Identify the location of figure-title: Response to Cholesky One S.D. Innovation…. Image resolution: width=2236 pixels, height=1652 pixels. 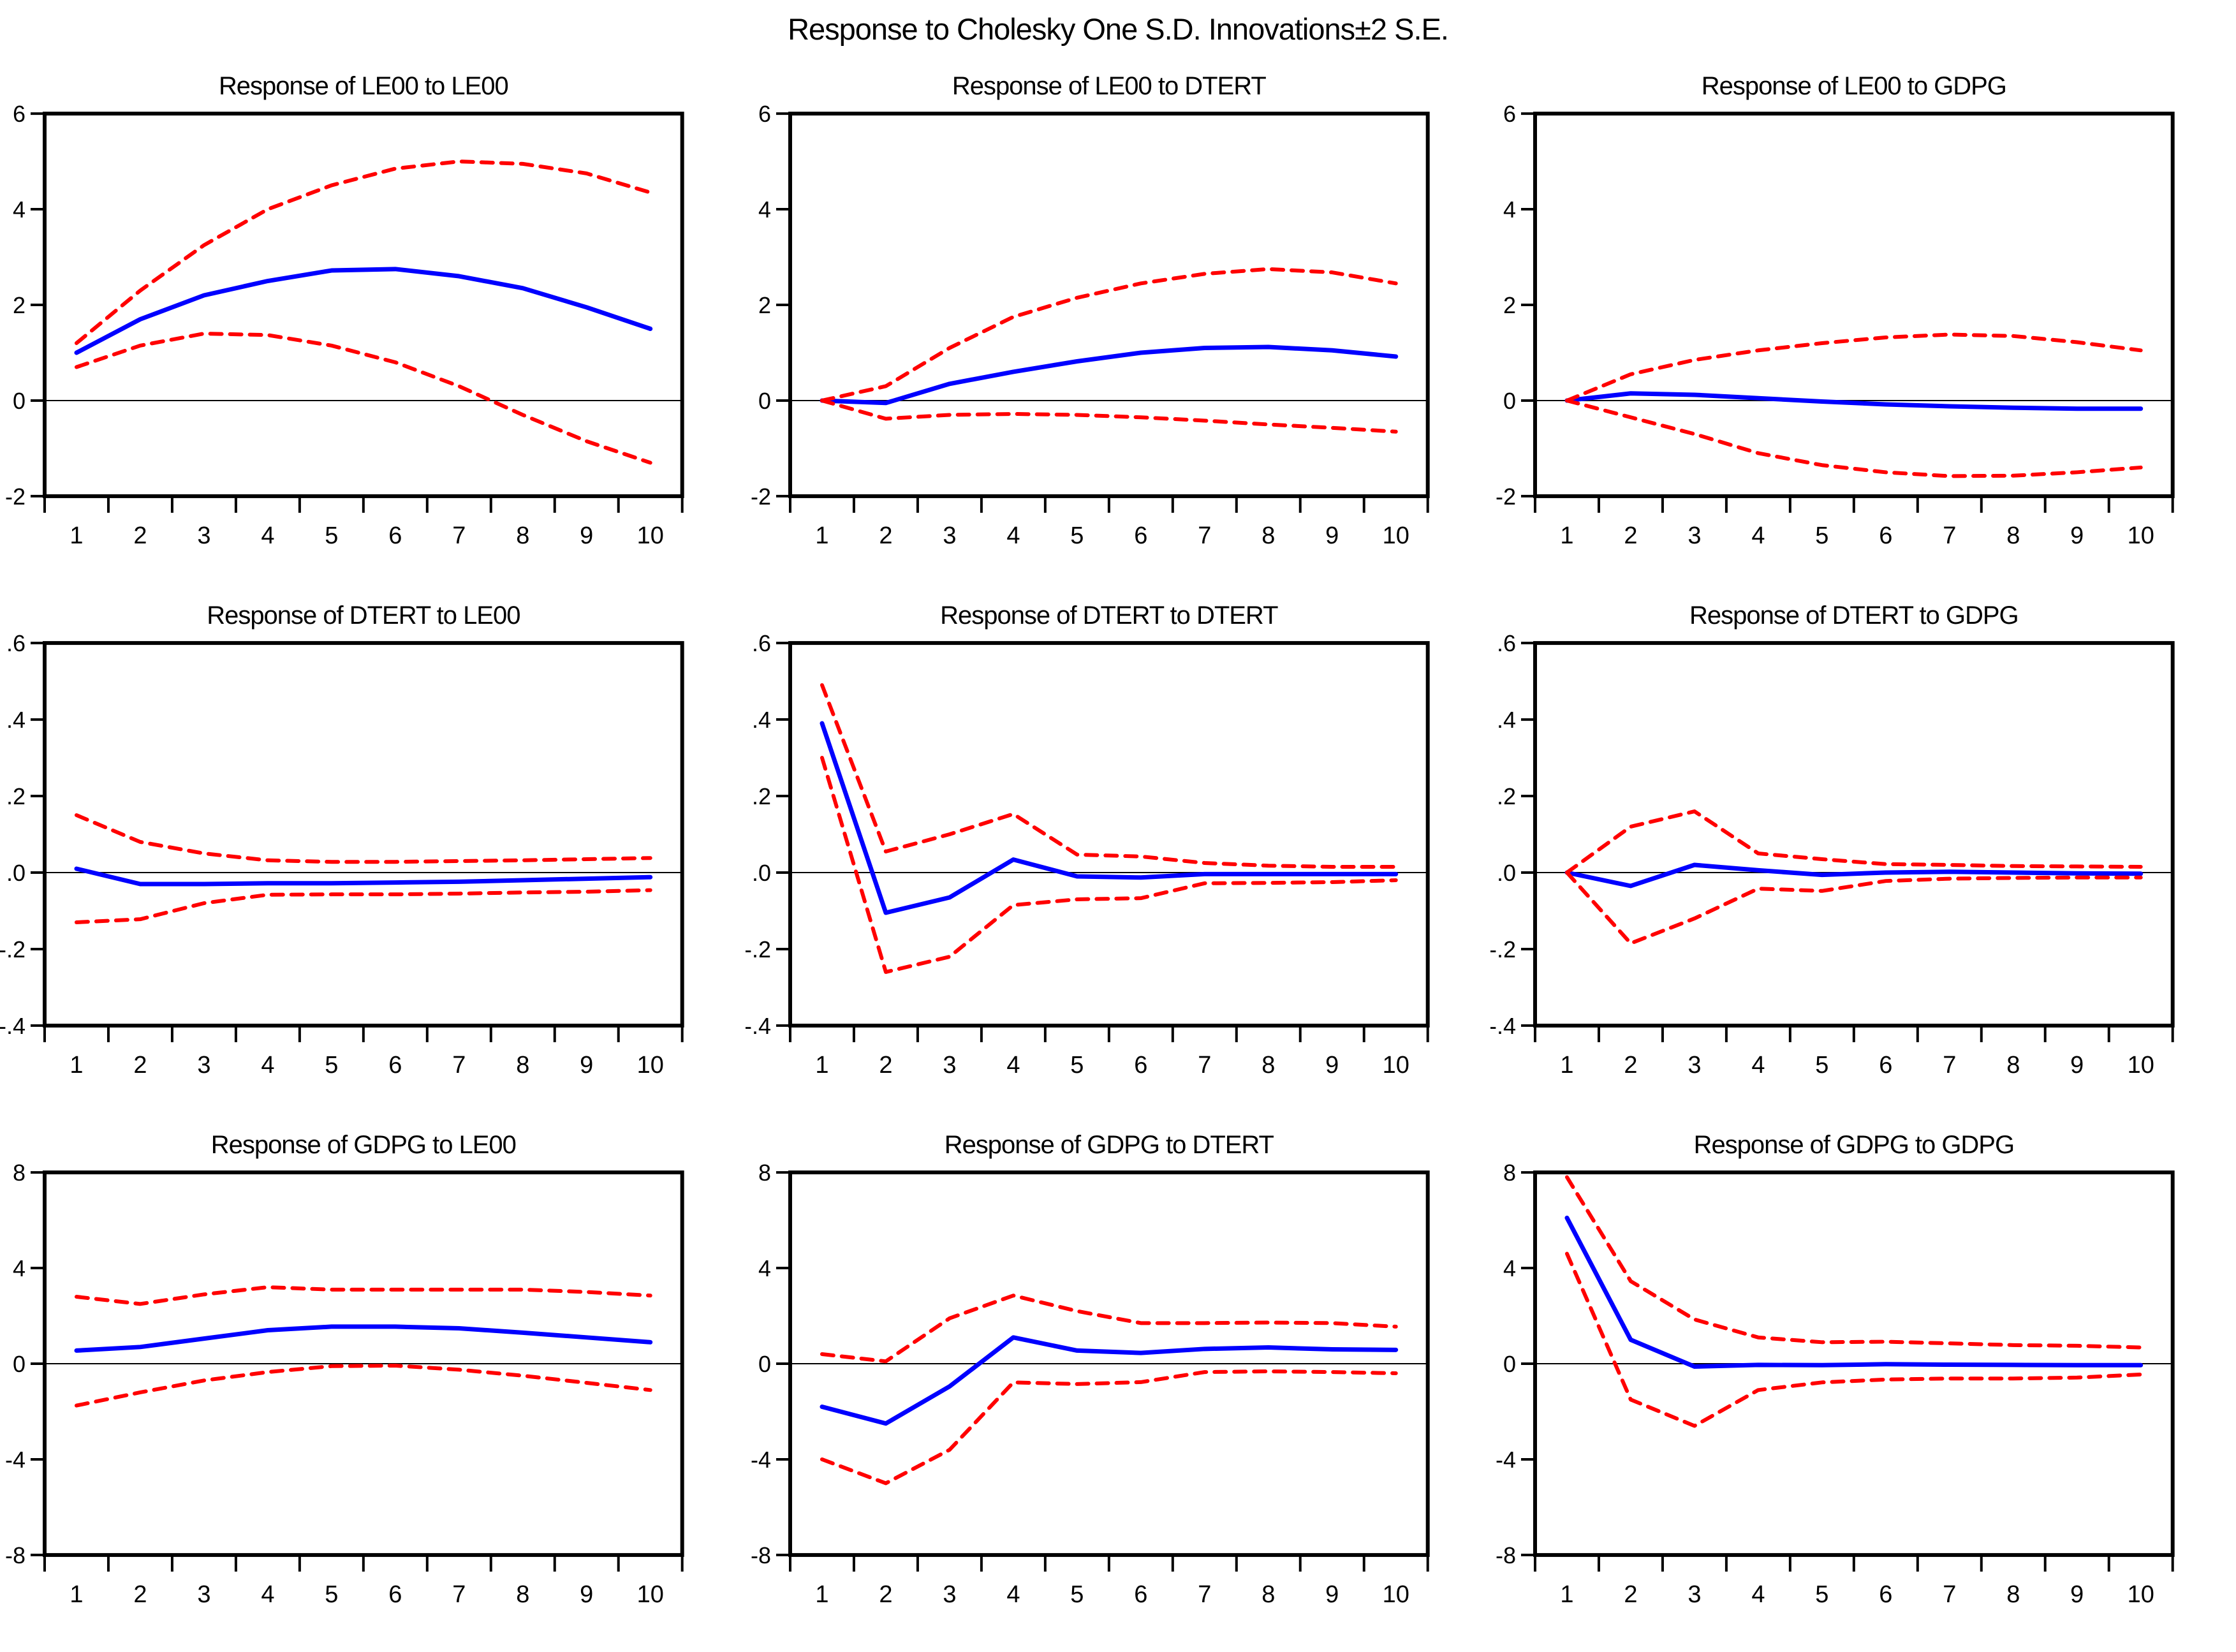
(1118, 29).